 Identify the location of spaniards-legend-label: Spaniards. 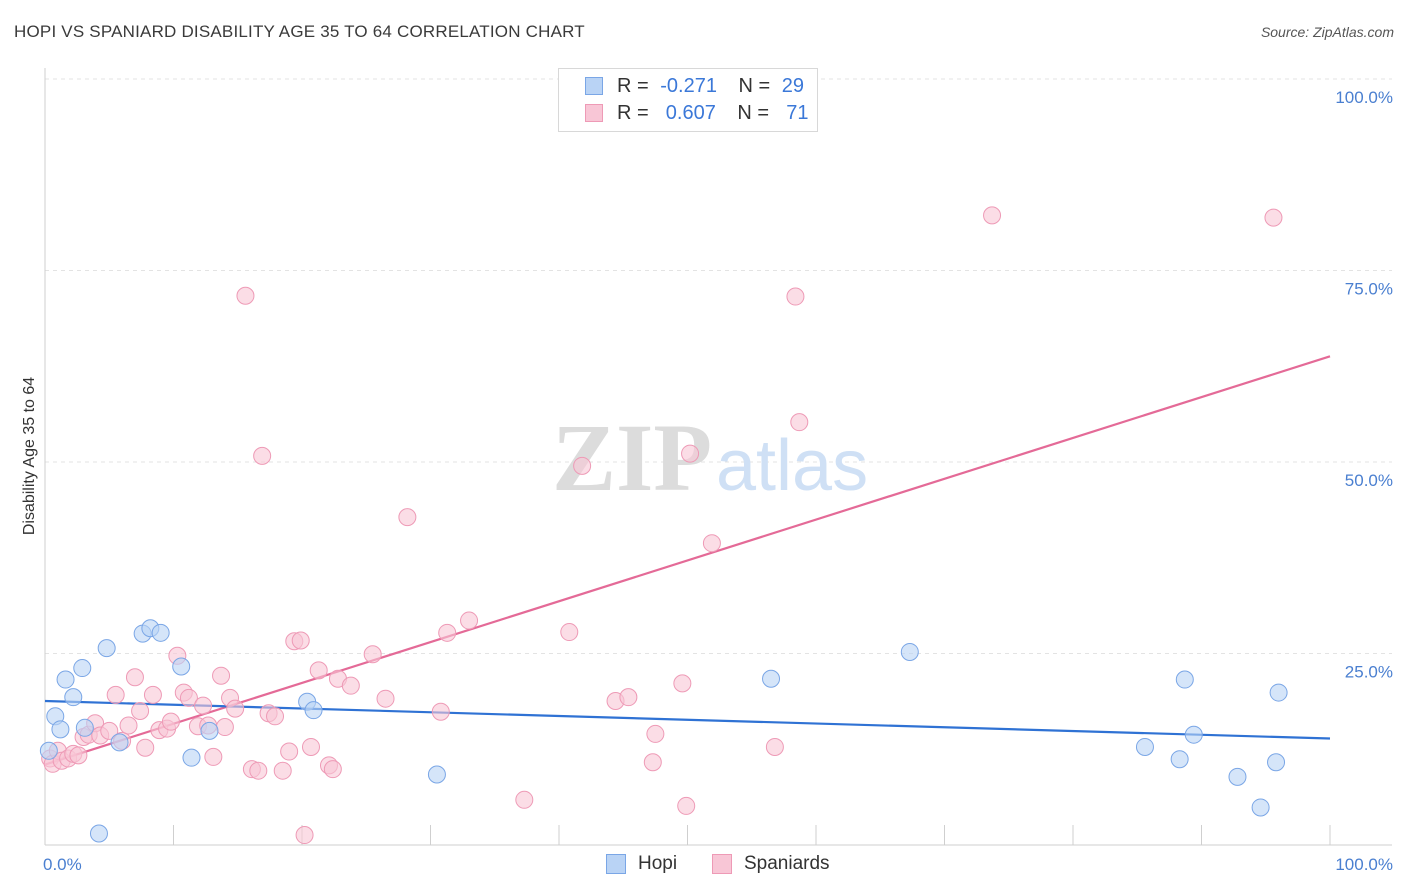
(787, 863).